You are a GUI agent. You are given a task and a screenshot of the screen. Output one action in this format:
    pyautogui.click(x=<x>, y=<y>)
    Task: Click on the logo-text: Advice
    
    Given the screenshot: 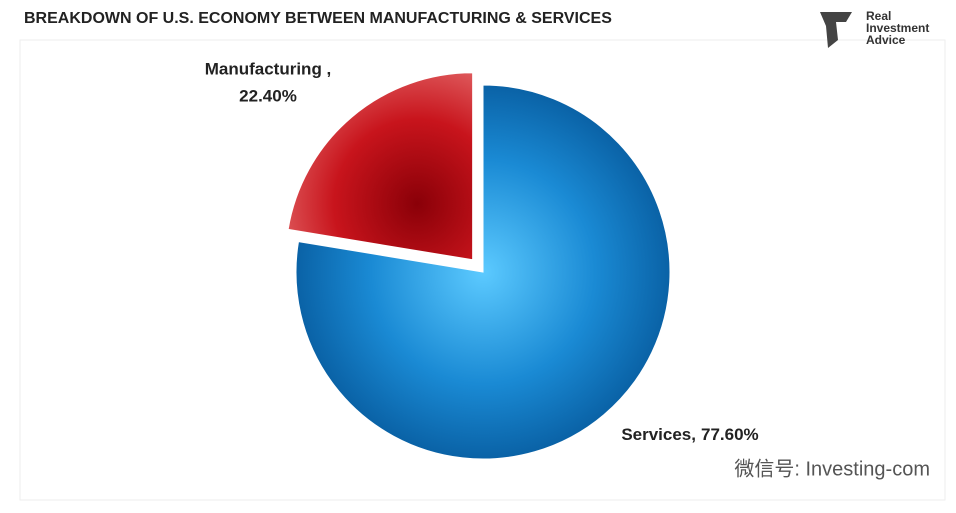 What is the action you would take?
    pyautogui.click(x=886, y=40)
    